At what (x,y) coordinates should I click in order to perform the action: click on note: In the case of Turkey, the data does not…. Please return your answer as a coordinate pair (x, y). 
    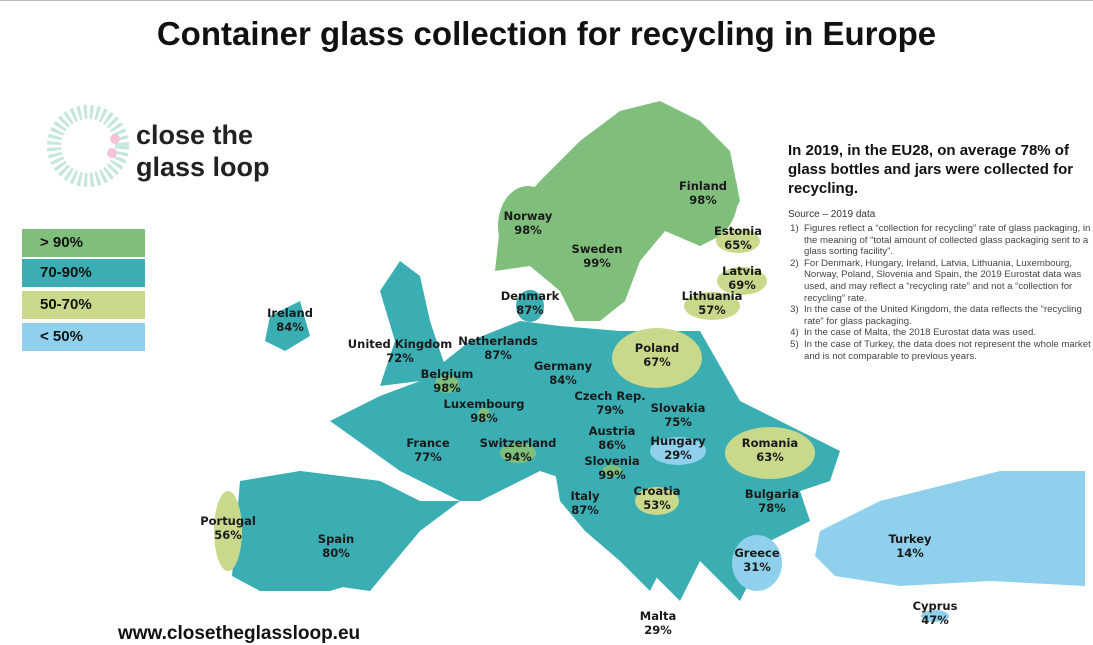
    Looking at the image, I should click on (948, 350).